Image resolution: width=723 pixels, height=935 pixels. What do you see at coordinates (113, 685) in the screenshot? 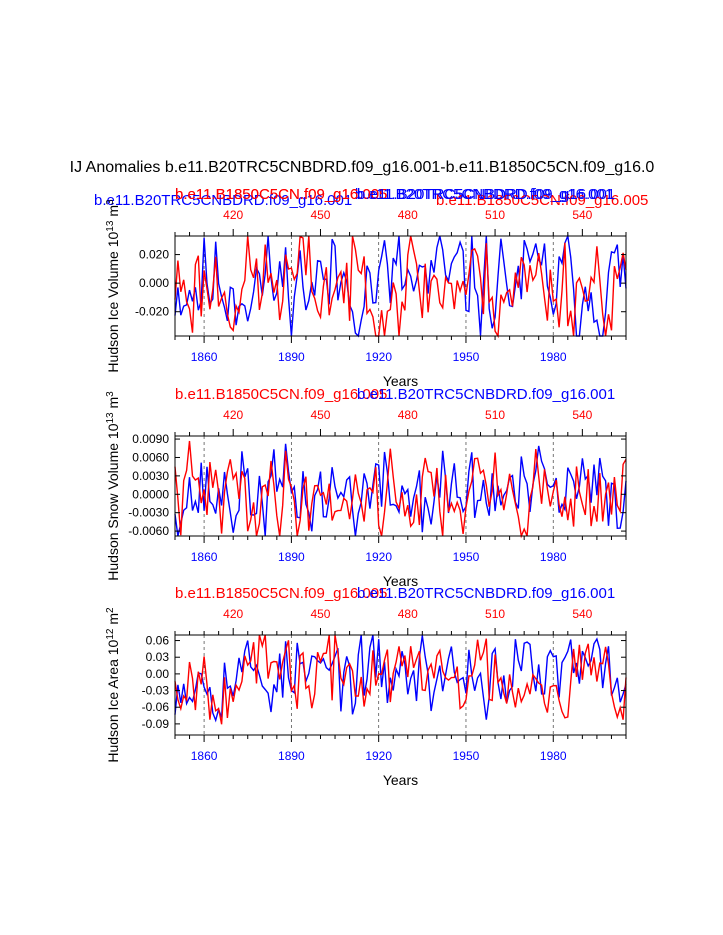
I see `y-axis-label: Hudson Ice Area 1012 m2` at bounding box center [113, 685].